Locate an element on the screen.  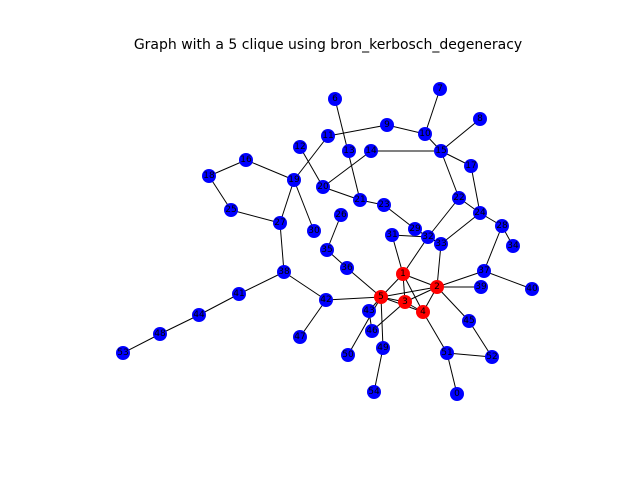
node-label: 16 is located at coordinates (246, 160).